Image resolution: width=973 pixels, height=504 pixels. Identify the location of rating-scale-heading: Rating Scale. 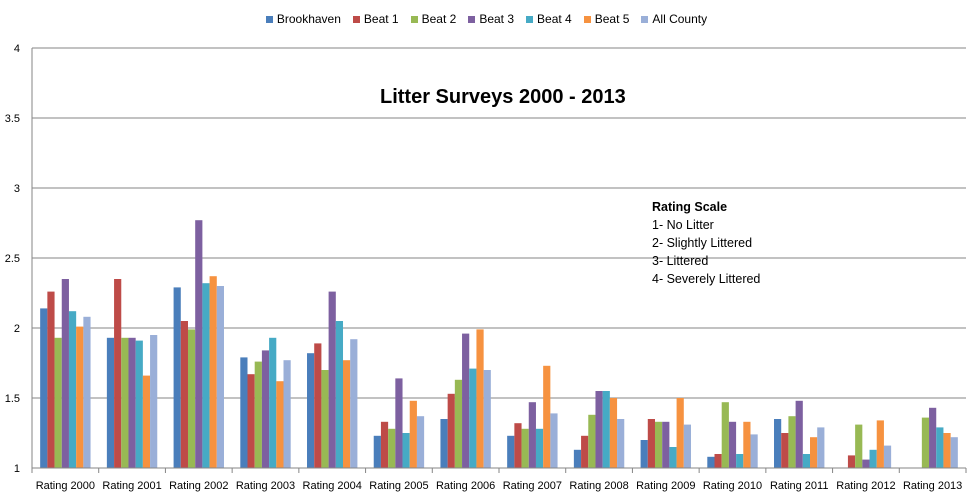
(690, 207).